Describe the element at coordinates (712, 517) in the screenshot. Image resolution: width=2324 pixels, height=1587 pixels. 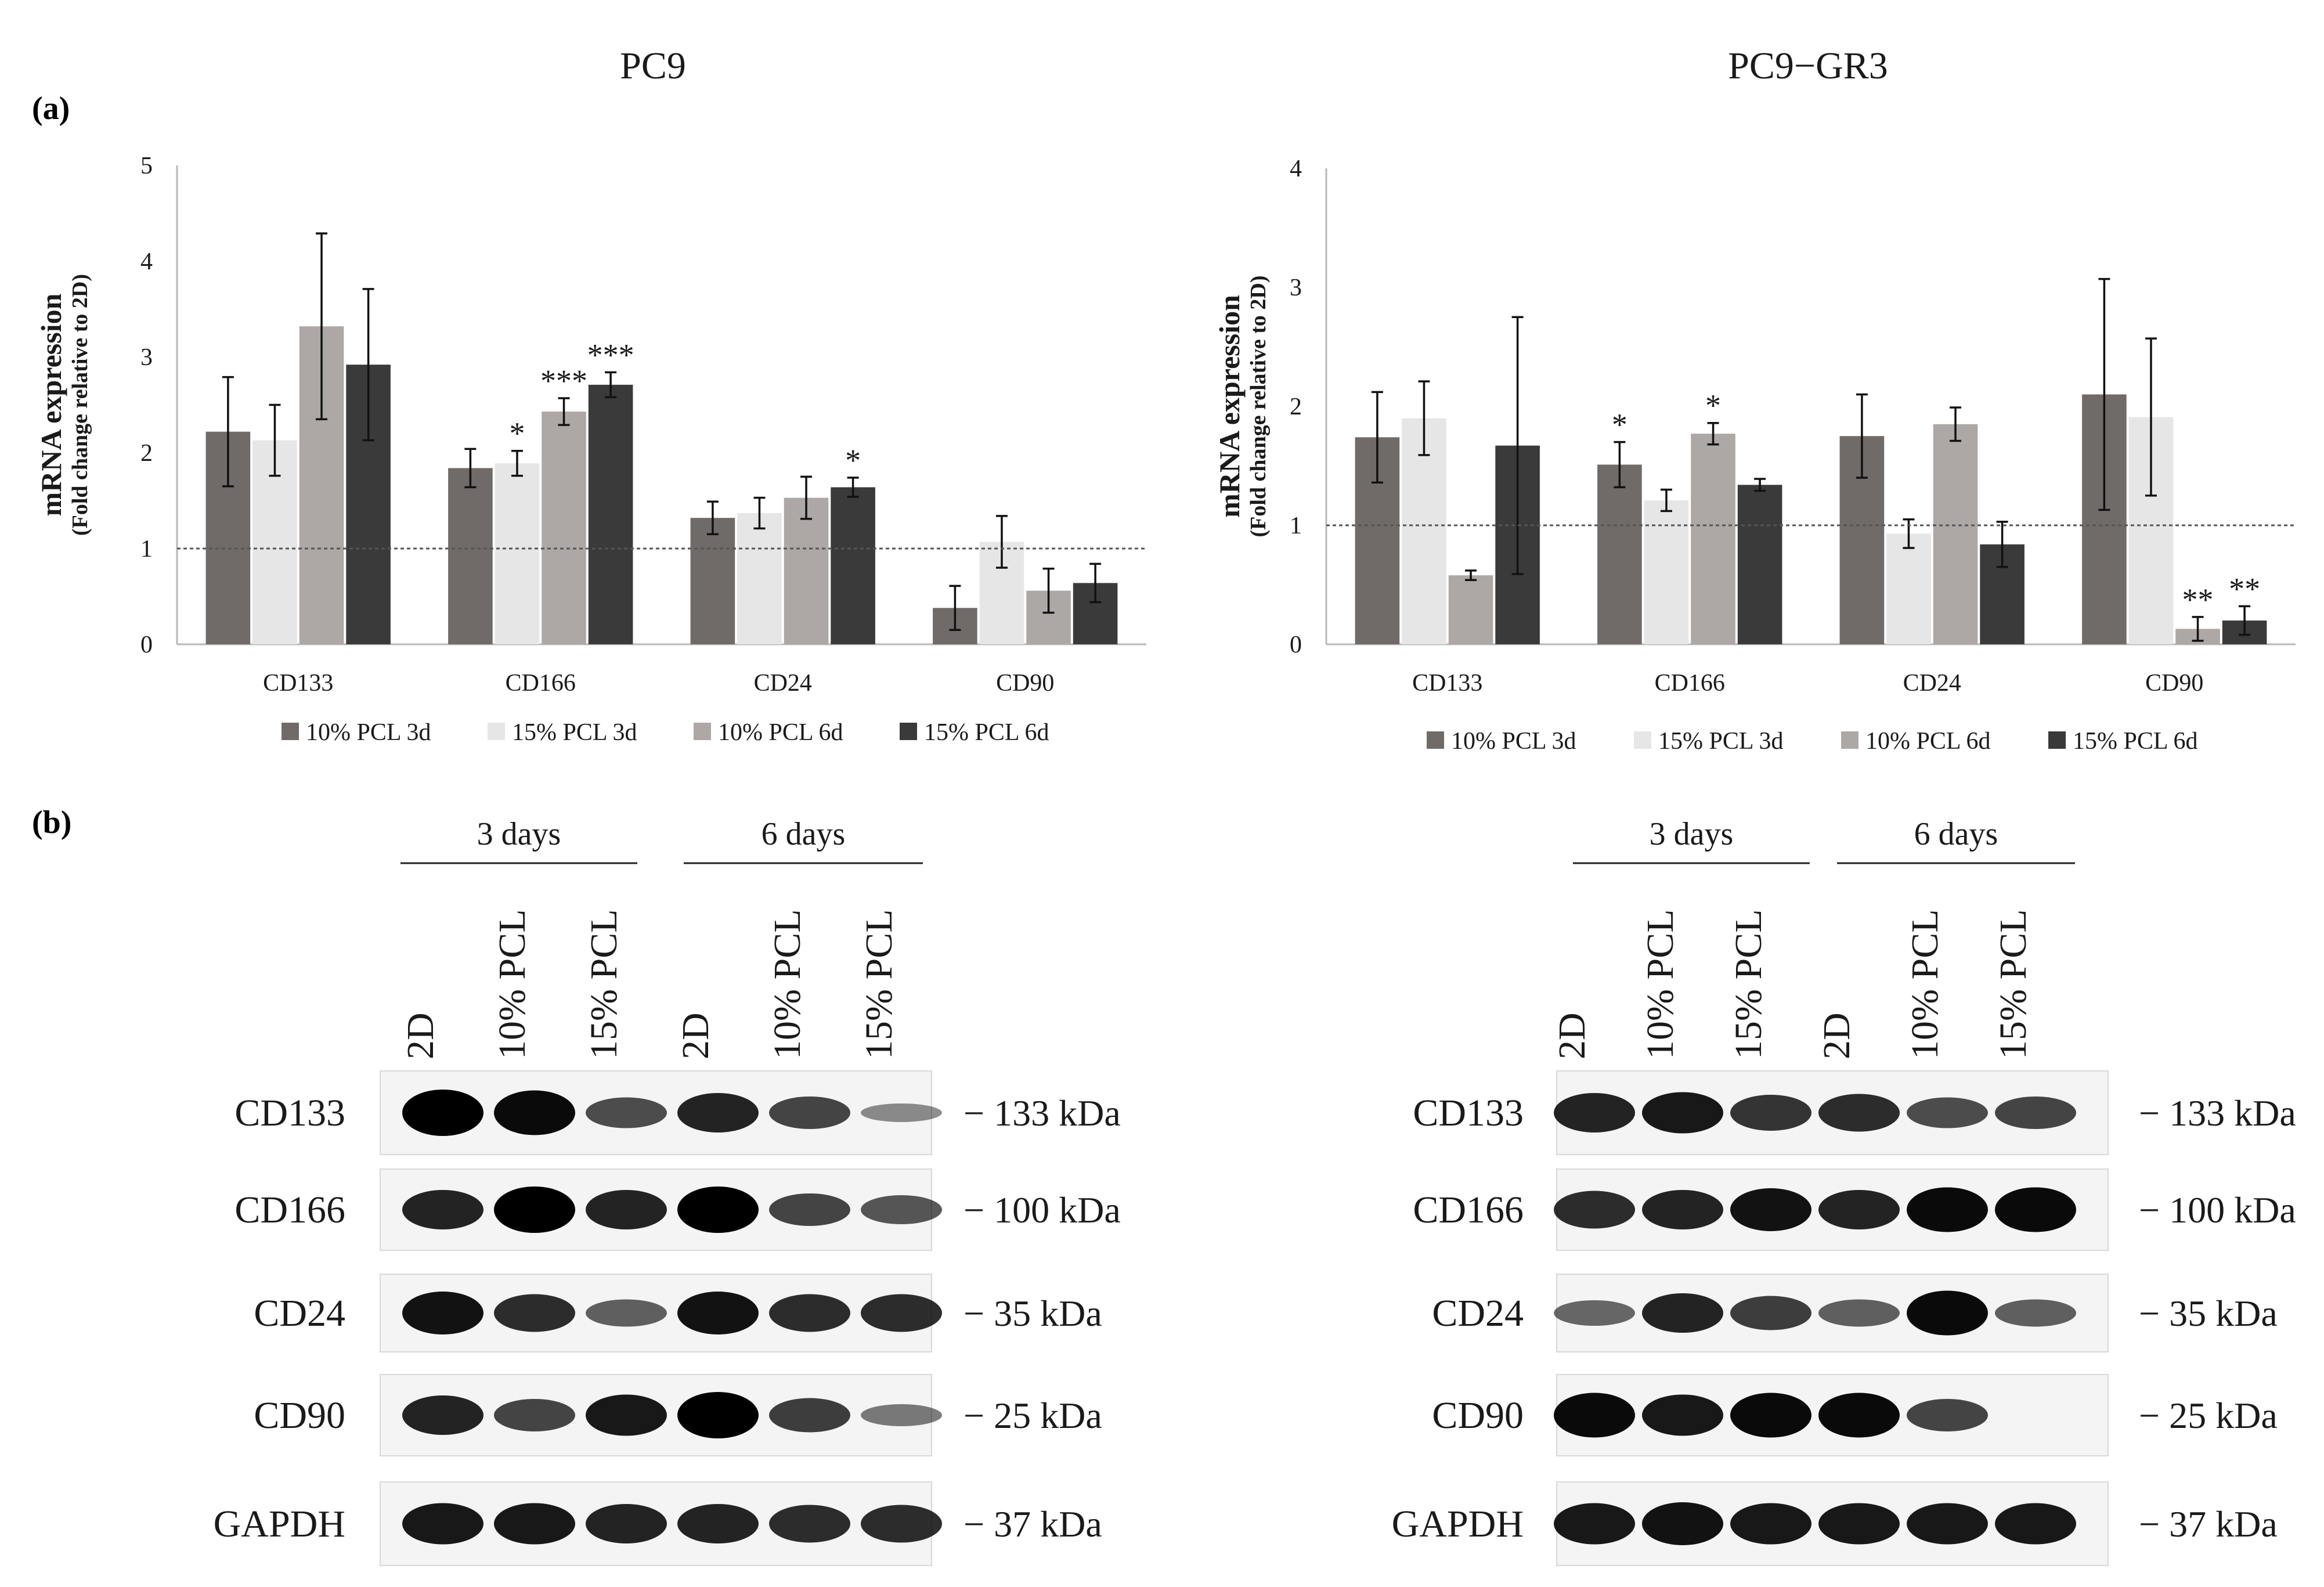
I see `error-bar-cd24-10-pcl-3d` at that location.